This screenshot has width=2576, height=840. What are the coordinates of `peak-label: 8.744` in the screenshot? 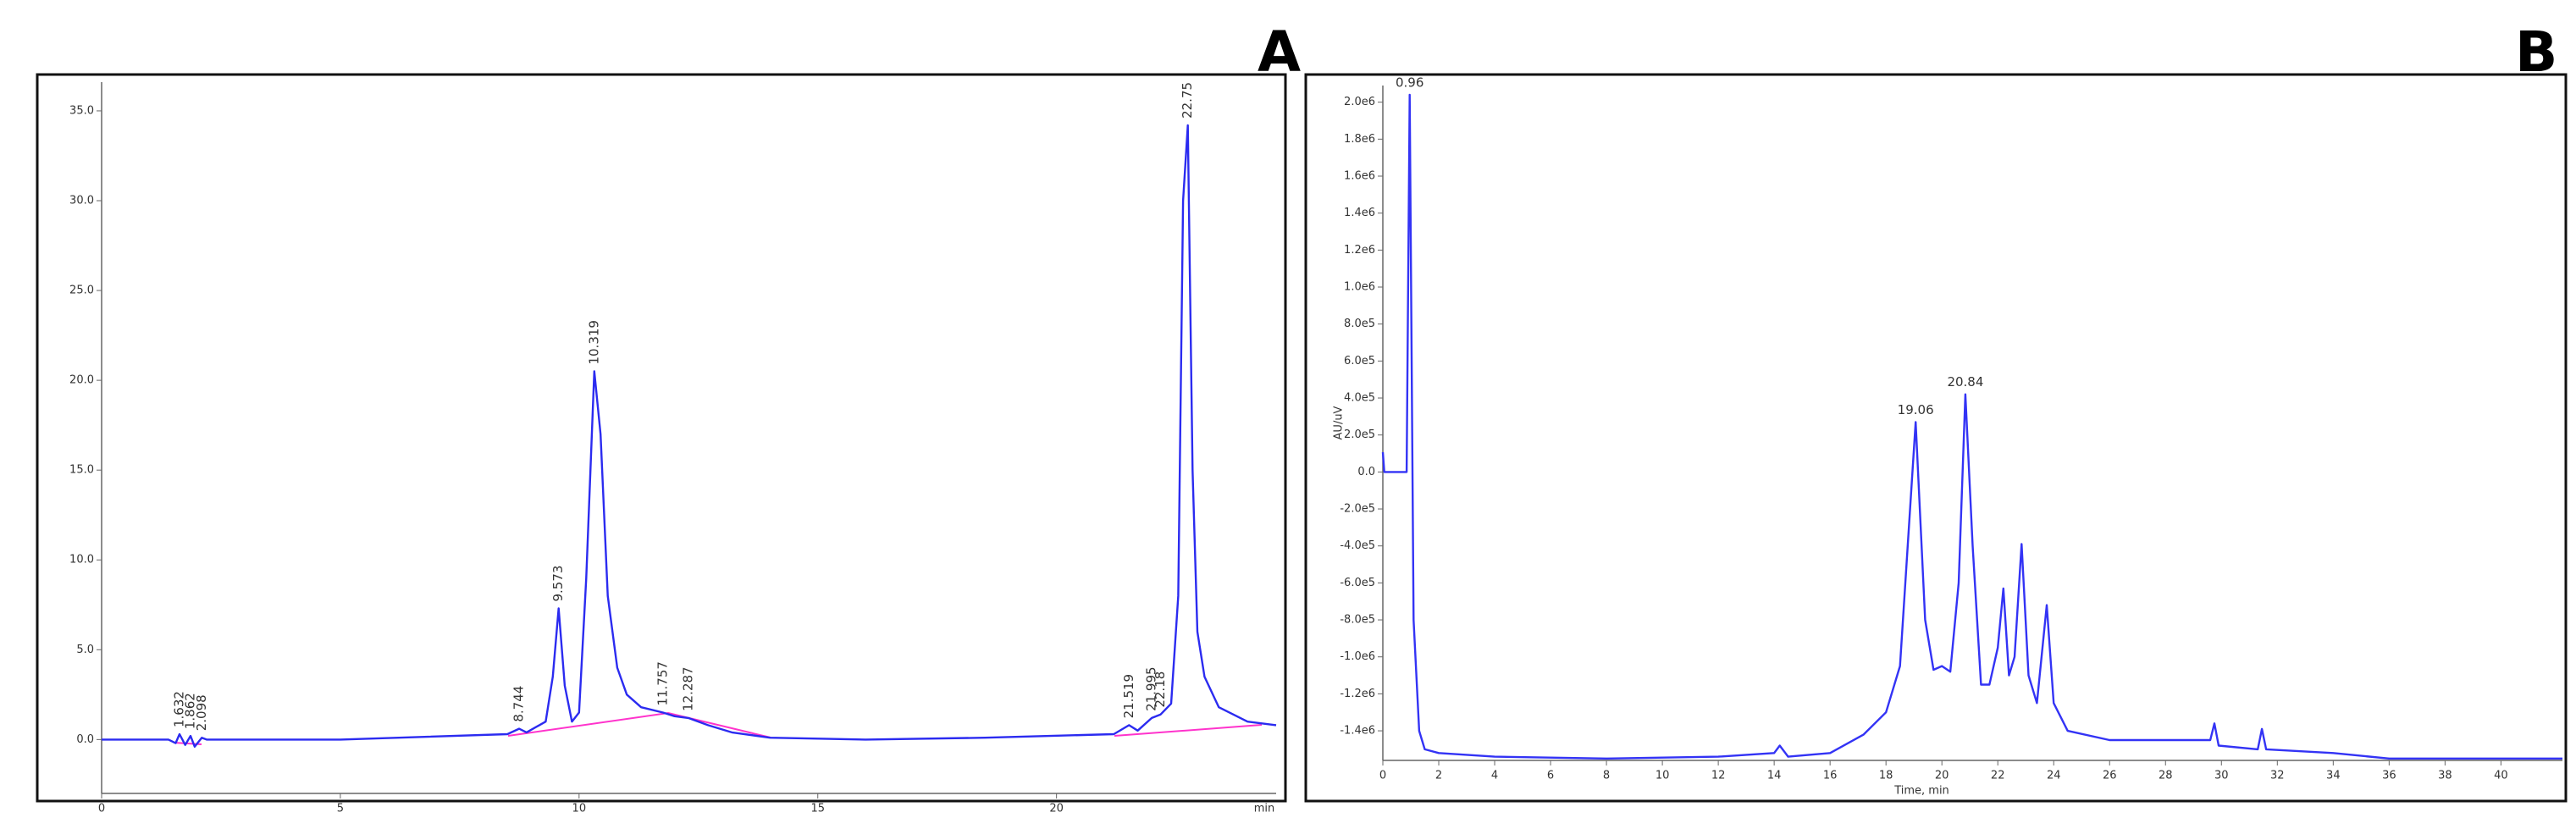 It's located at (519, 704).